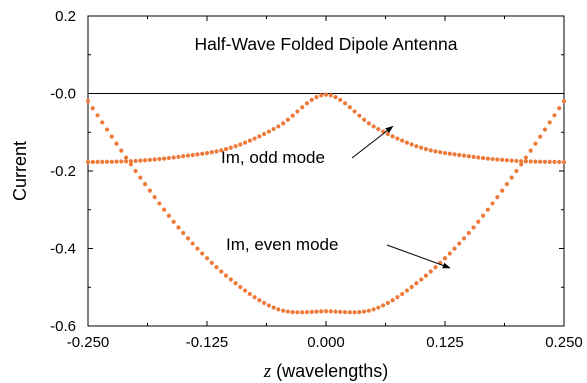 This screenshot has width=587, height=383. Describe the element at coordinates (88, 342) in the screenshot. I see `x-tick-label: -0.250` at that location.